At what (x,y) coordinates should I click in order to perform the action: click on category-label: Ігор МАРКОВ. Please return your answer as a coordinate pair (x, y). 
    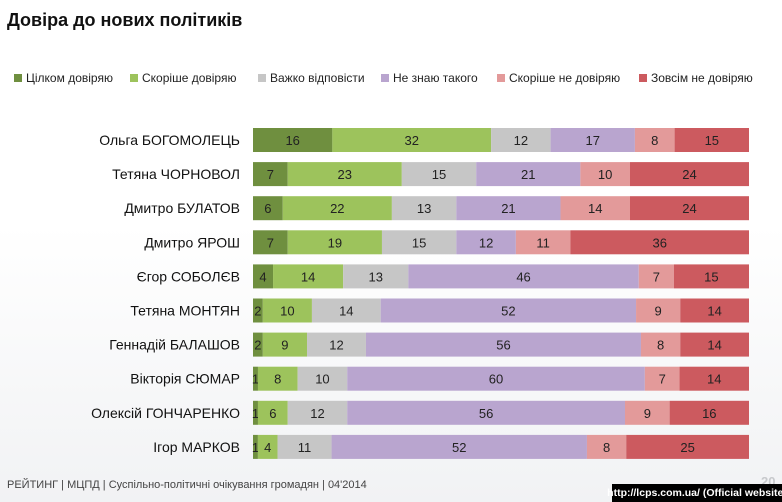
    Looking at the image, I should click on (196, 447).